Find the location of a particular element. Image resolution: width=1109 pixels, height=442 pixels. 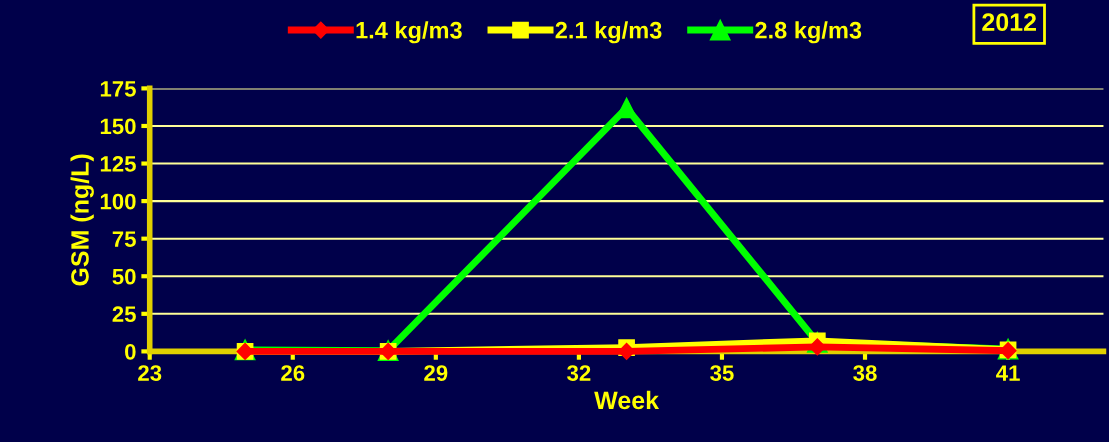

y-axis-title: GSM (ng/L) is located at coordinates (82, 220).